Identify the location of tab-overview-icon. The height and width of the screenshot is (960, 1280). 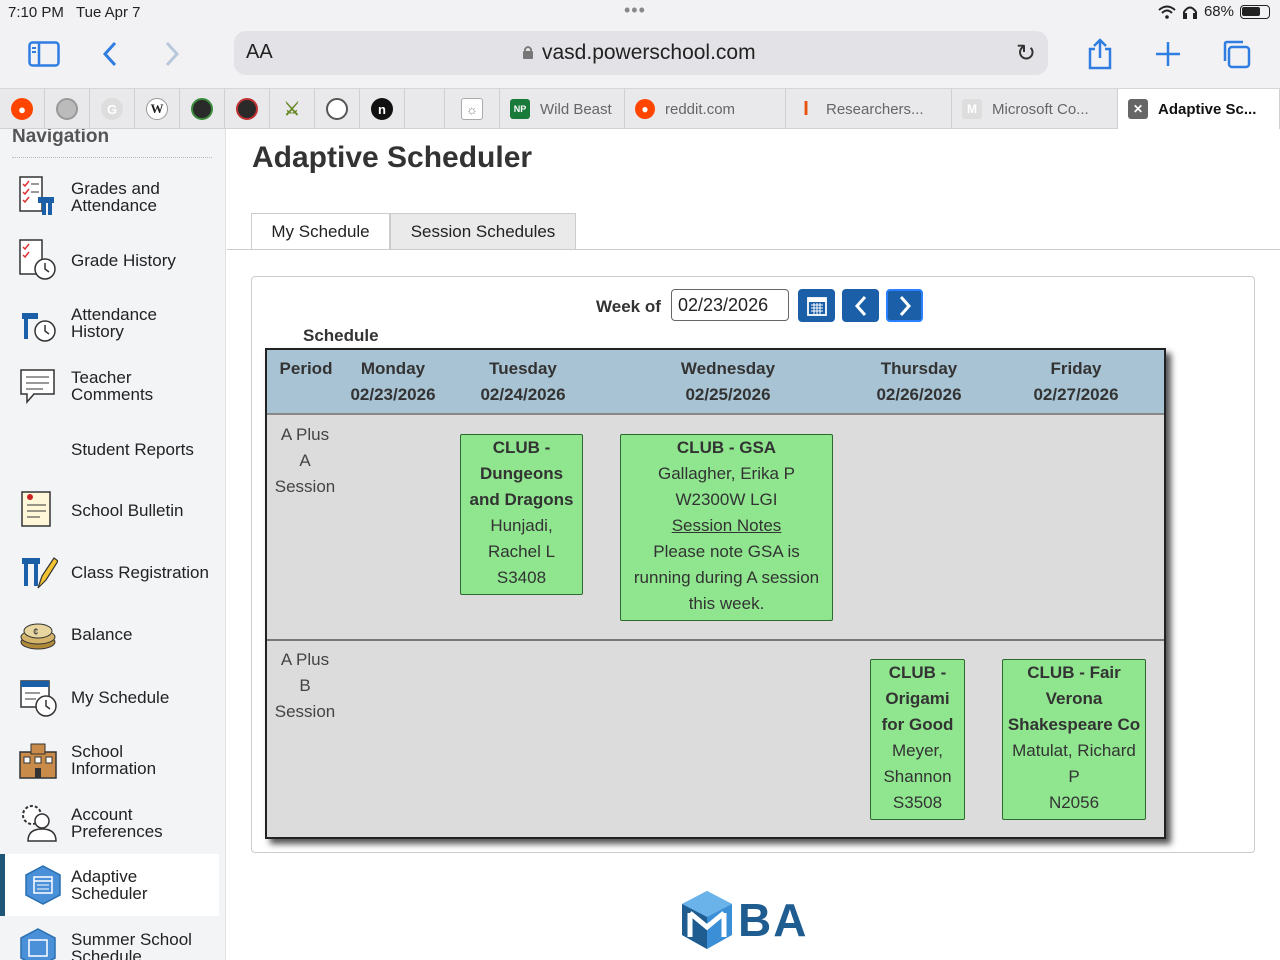
(1236, 54).